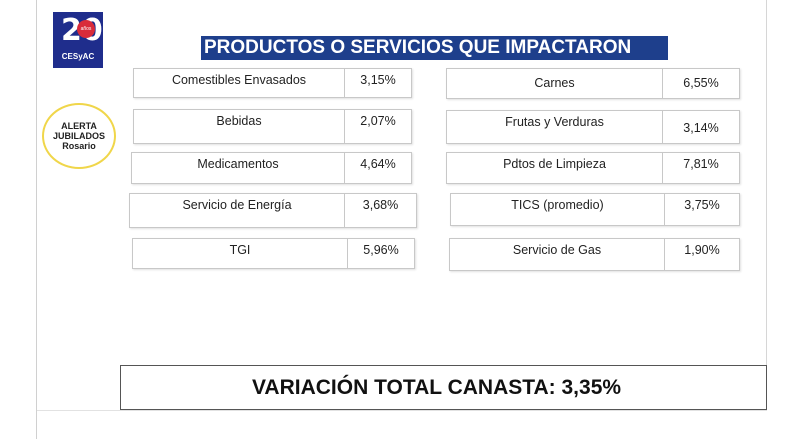 This screenshot has height=439, width=796. What do you see at coordinates (240, 253) in the screenshot?
I see `item-label: TGI` at bounding box center [240, 253].